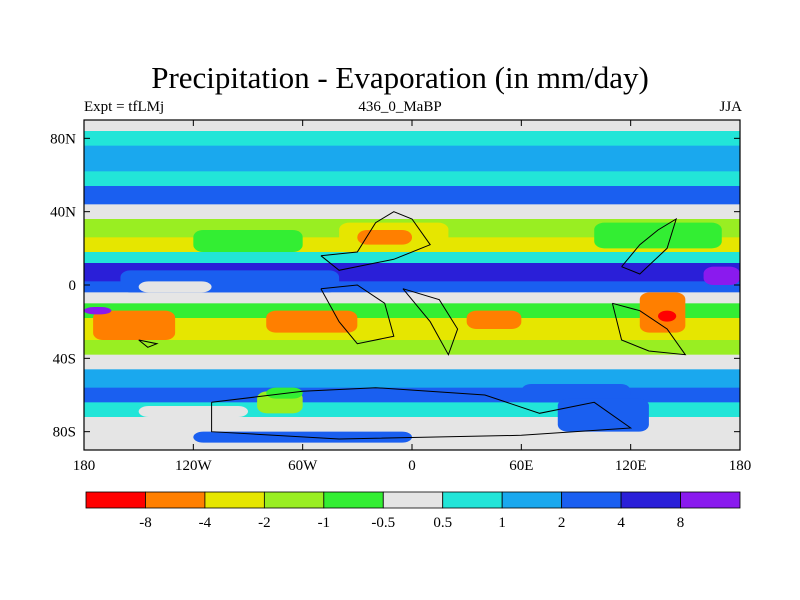 This screenshot has width=800, height=600. Describe the element at coordinates (631, 466) in the screenshot. I see `x-tick-label: 120E` at that location.